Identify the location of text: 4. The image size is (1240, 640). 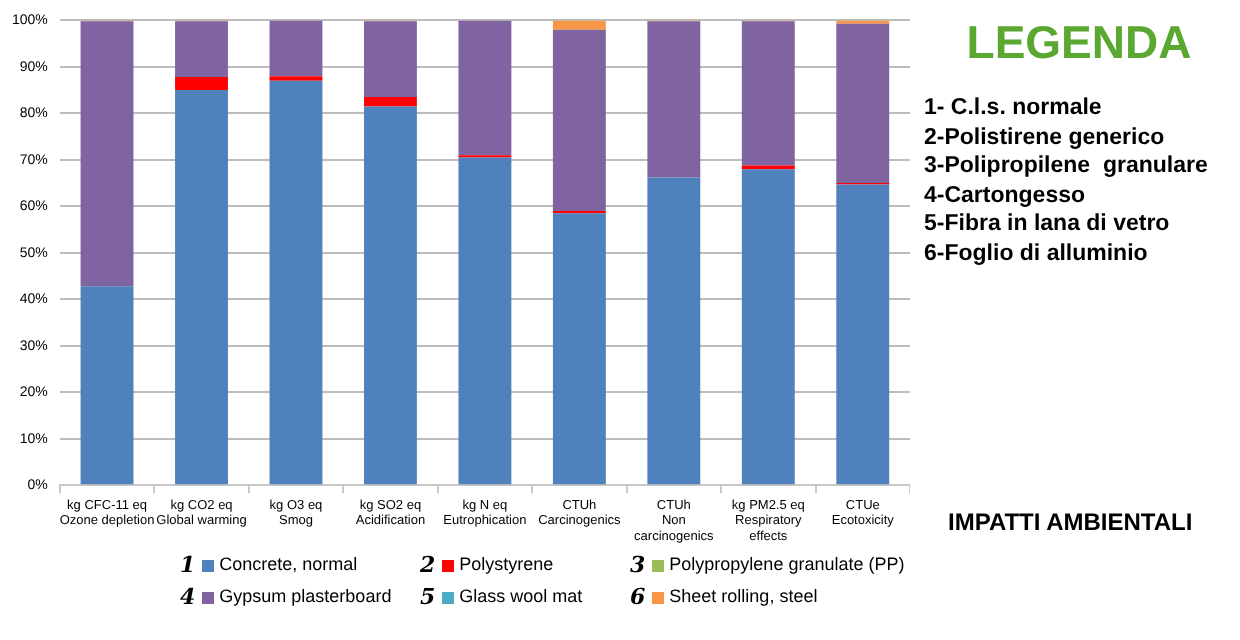
(188, 597).